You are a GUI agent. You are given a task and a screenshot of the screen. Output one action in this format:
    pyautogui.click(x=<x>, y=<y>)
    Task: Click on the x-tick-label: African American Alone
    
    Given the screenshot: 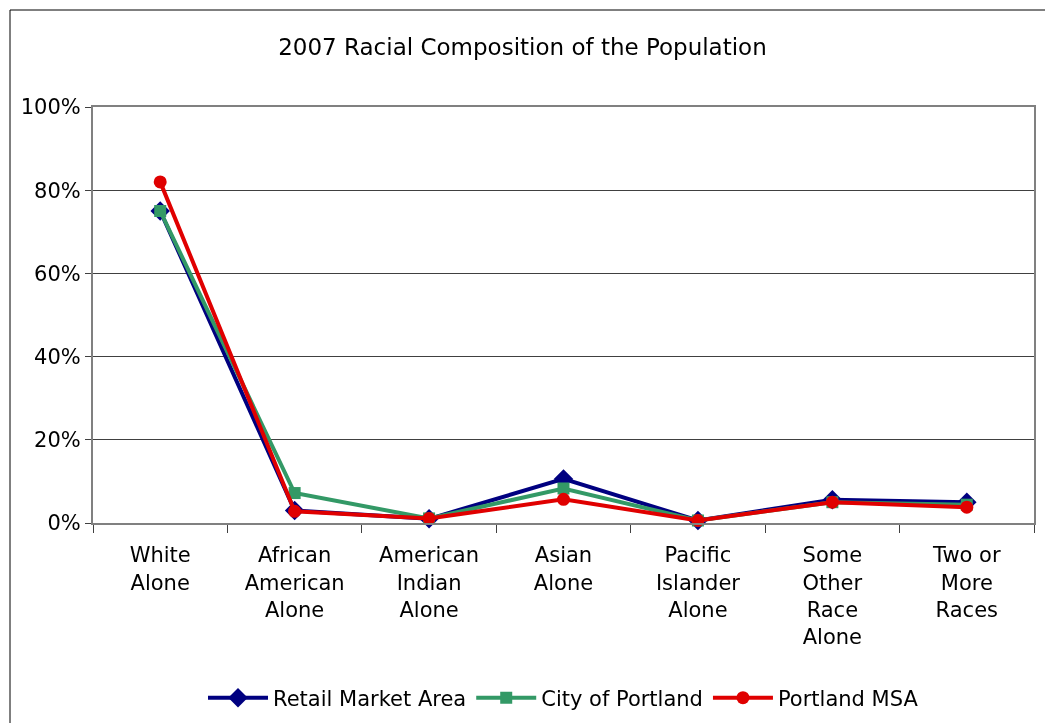 What is the action you would take?
    pyautogui.click(x=294, y=582)
    